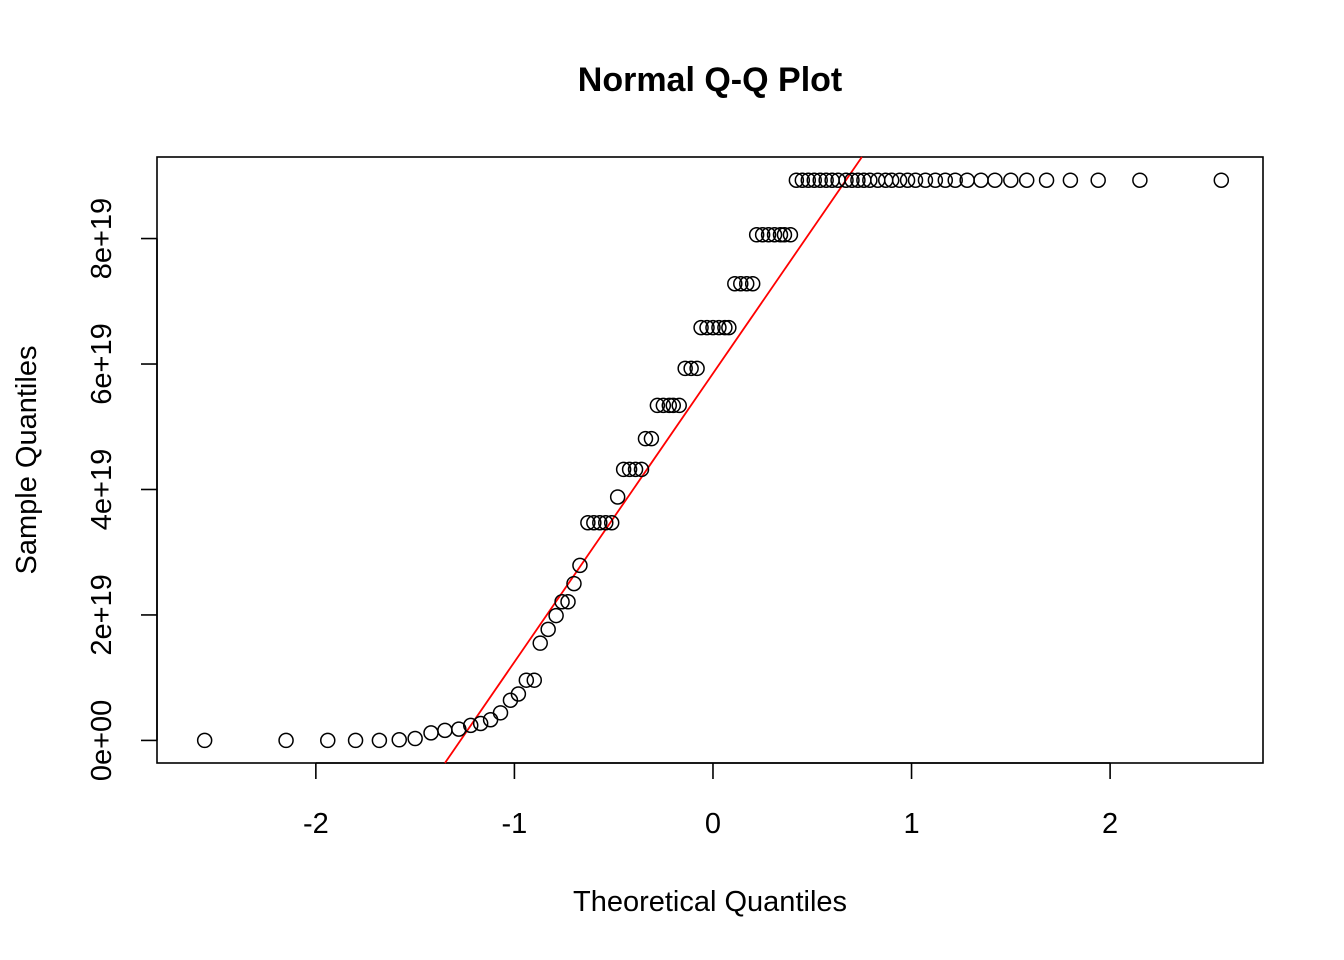 Image resolution: width=1344 pixels, height=960 pixels. Describe the element at coordinates (102, 614) in the screenshot. I see `y-tick-label: 2e+19` at that location.